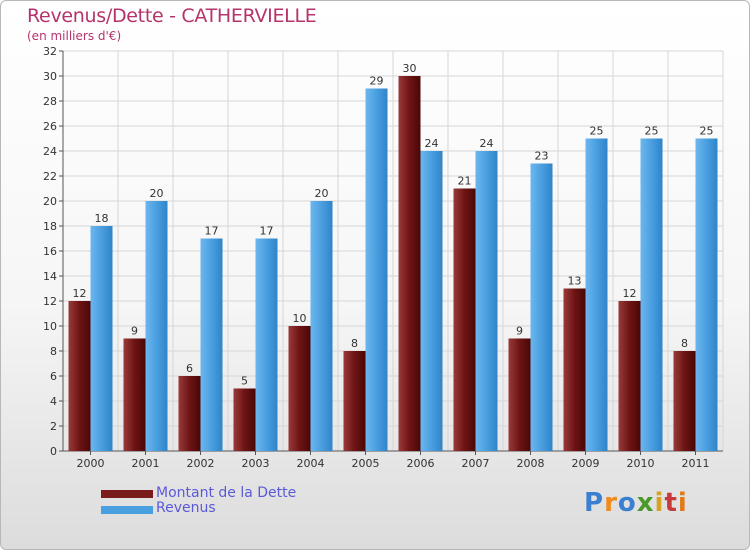 This screenshot has height=550, width=750. I want to click on y-tick-label: 16, so click(50, 251).